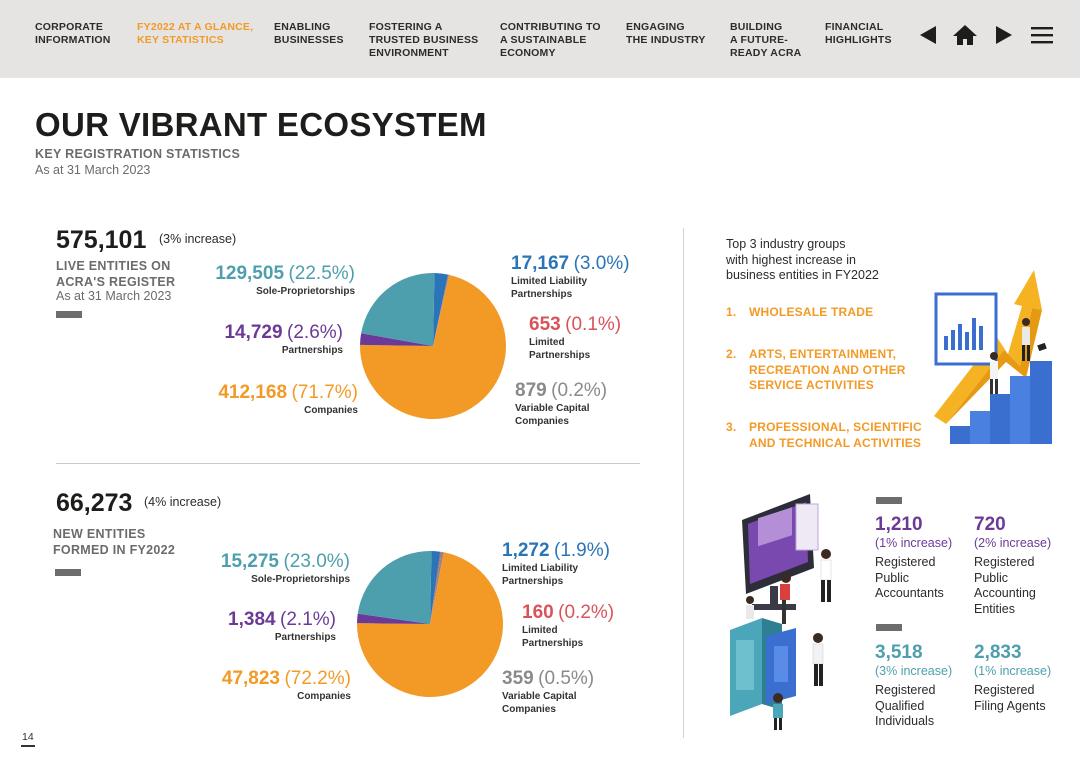  Describe the element at coordinates (302, 27) in the screenshot. I see `nav-label: ENABLING` at that location.